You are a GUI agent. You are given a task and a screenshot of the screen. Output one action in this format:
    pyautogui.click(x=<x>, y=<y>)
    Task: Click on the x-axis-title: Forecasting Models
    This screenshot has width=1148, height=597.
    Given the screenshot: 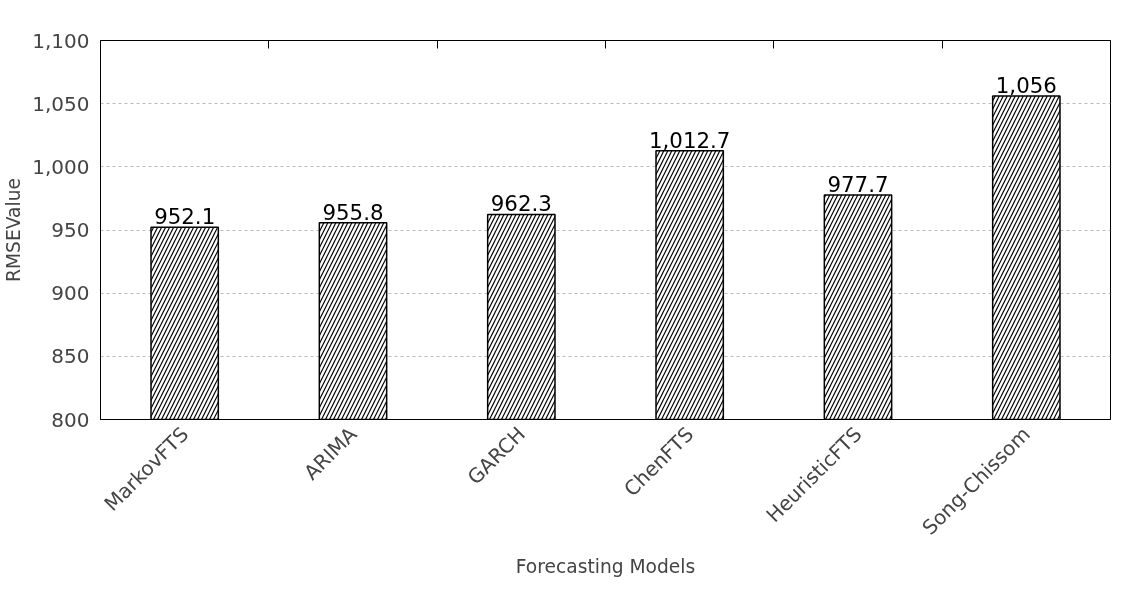 What is the action you would take?
    pyautogui.click(x=605, y=567)
    